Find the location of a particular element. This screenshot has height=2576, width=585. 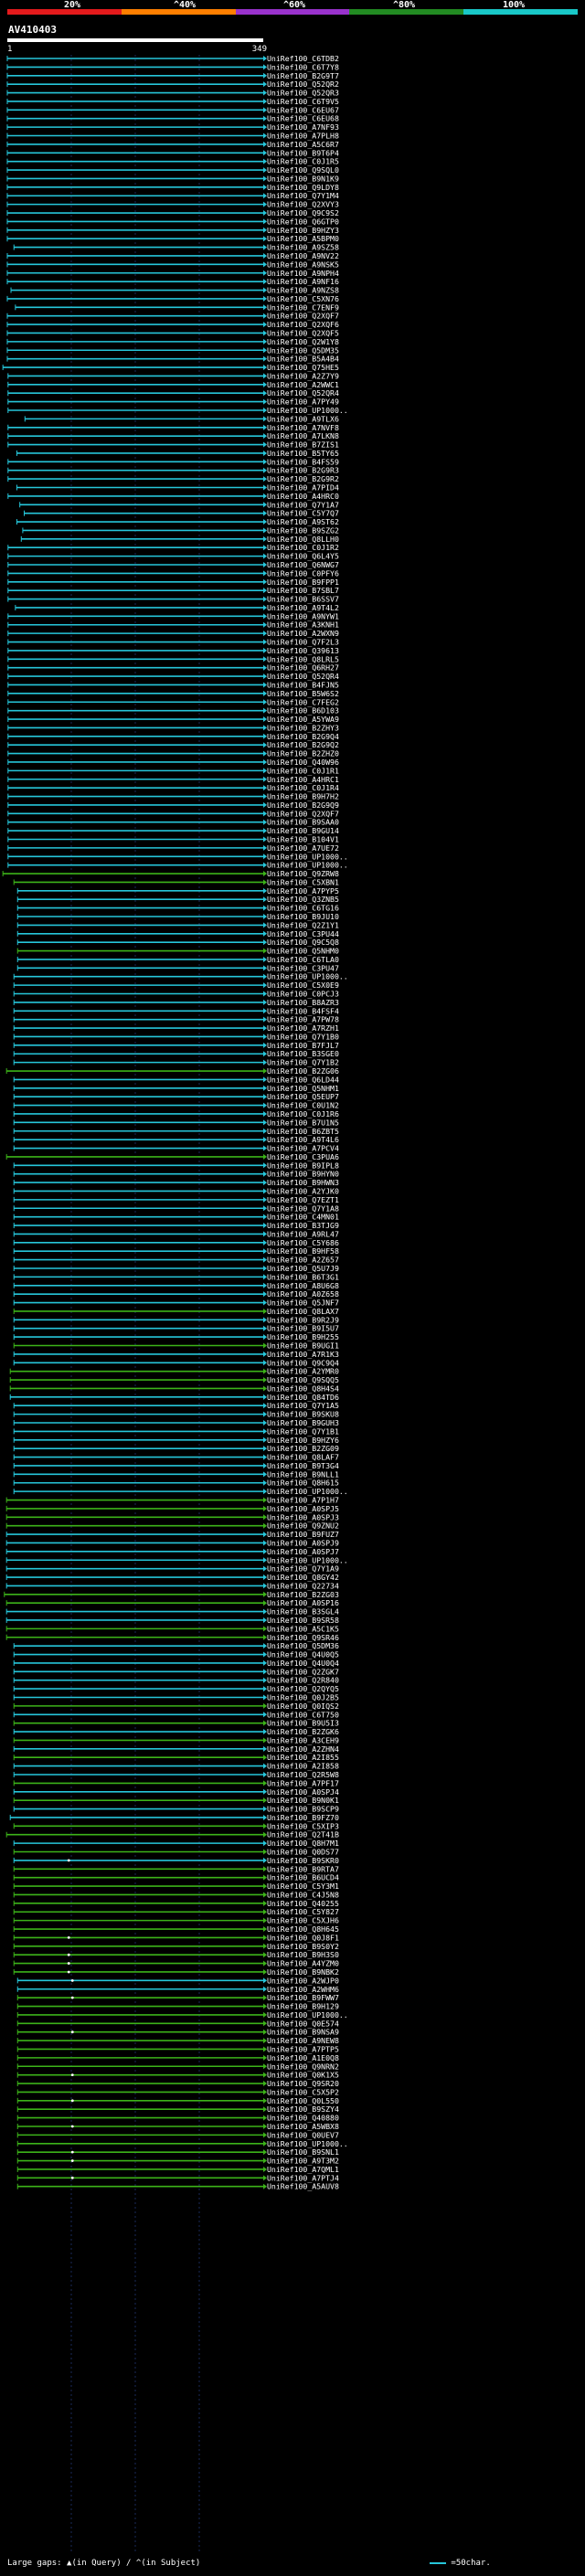

hit-label: UniRef100_A7RZH1 is located at coordinates (303, 1028).